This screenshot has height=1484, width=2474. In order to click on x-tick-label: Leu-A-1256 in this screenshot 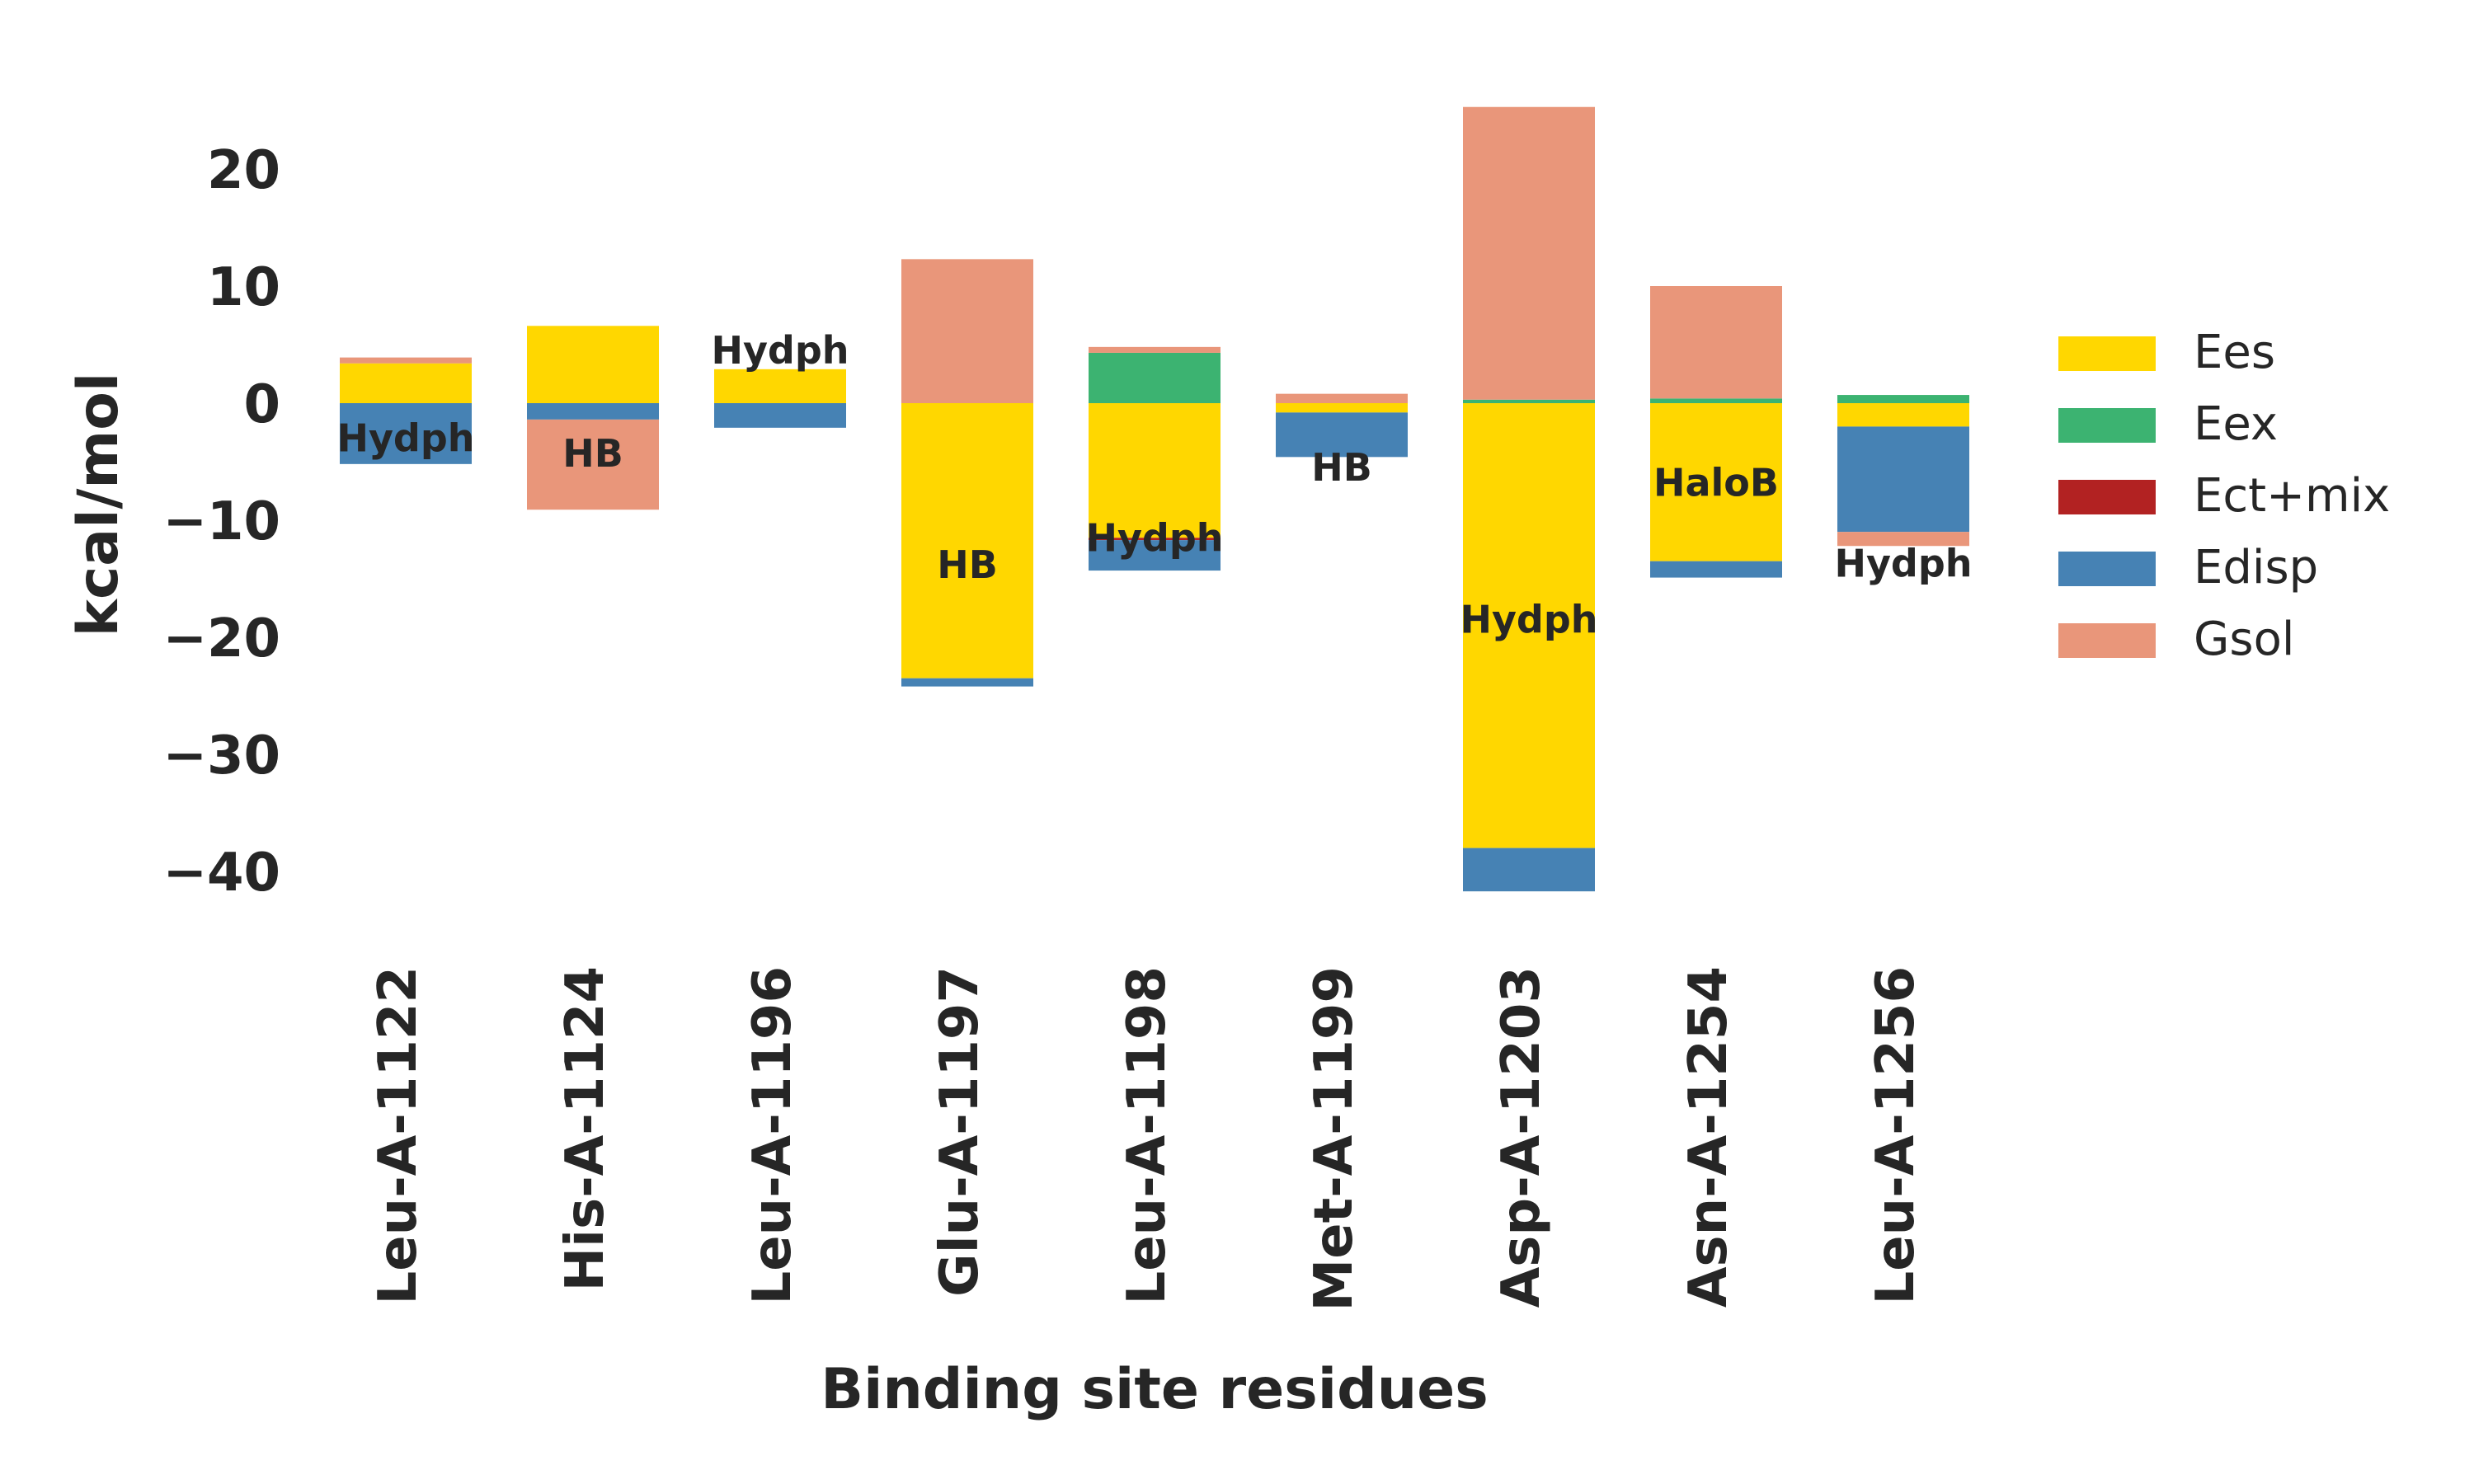, I will do `click(1895, 1135)`.